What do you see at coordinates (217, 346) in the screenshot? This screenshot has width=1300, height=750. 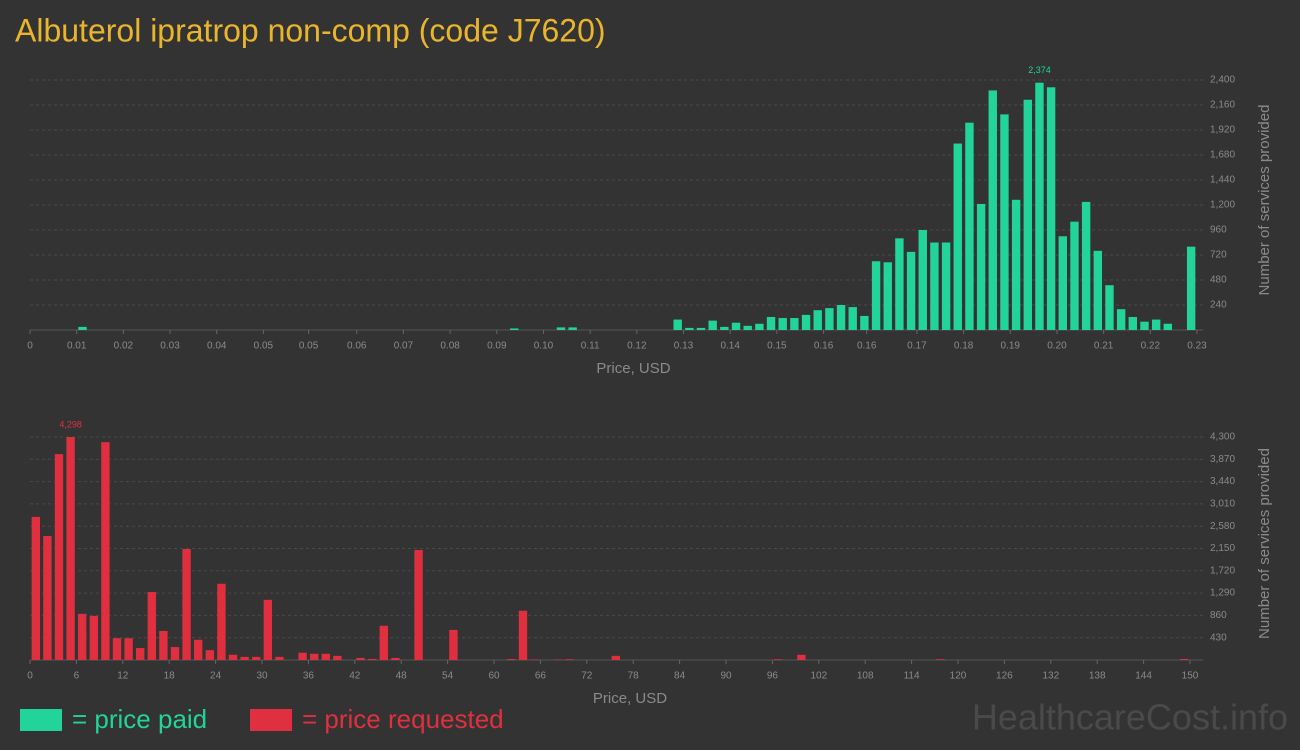 I see `x-tick-label: 0.04` at bounding box center [217, 346].